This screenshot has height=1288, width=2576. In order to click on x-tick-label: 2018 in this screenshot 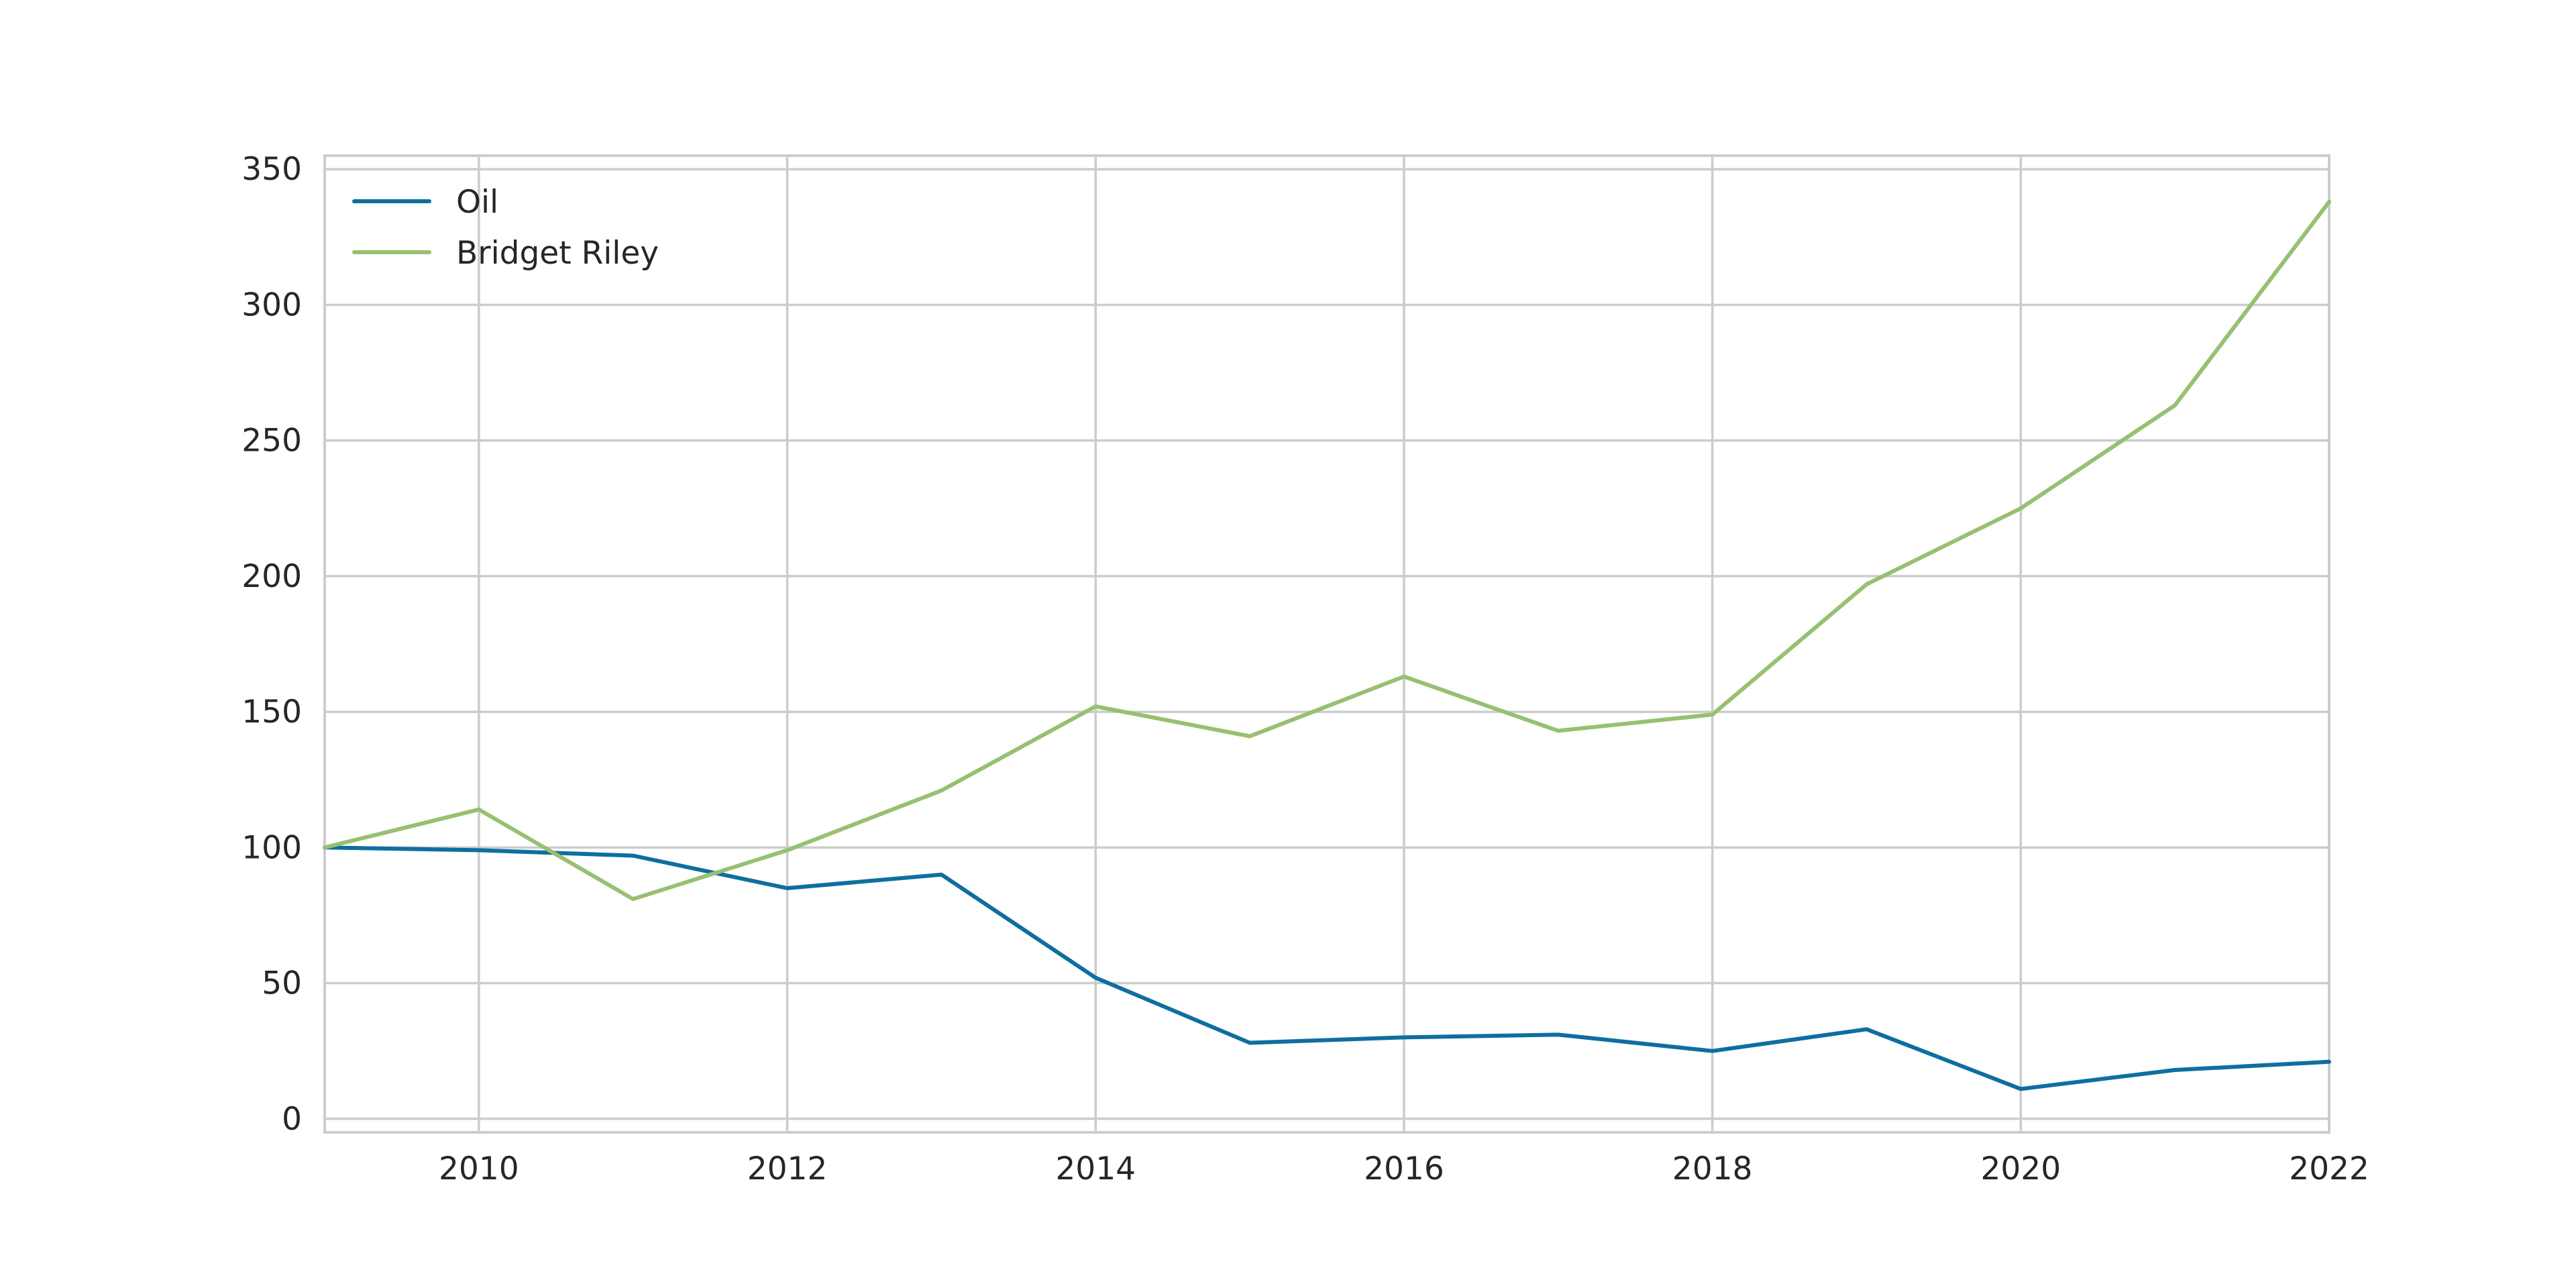, I will do `click(1712, 1168)`.